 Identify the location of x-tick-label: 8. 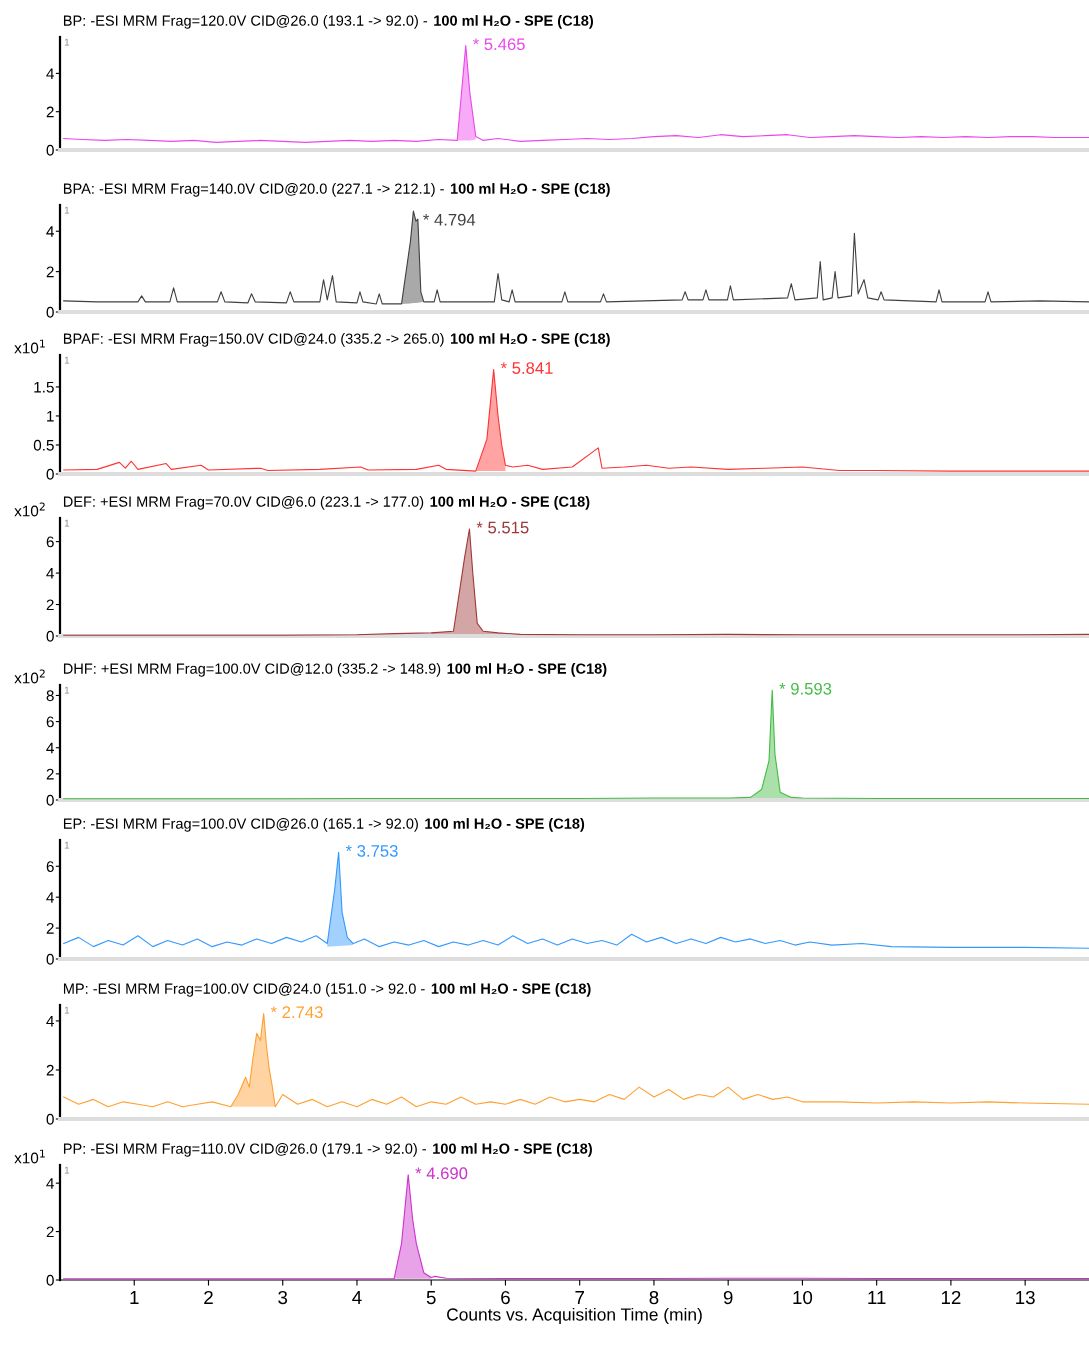
(654, 1297).